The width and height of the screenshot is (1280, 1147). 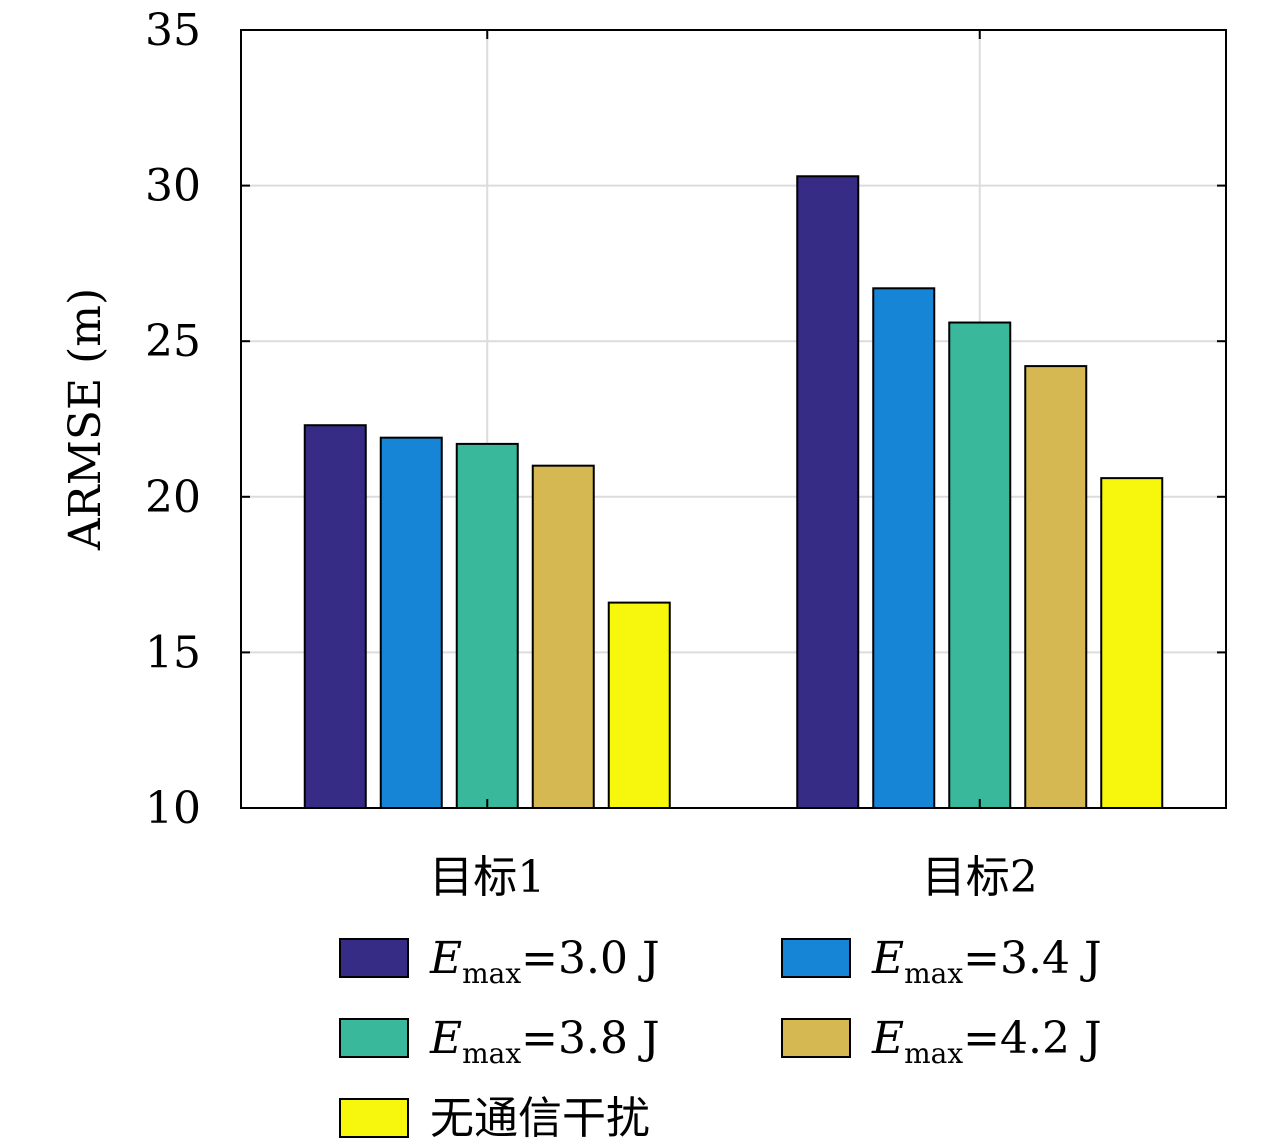 I want to click on legend-label: Emax=3.0 J, so click(x=544, y=961).